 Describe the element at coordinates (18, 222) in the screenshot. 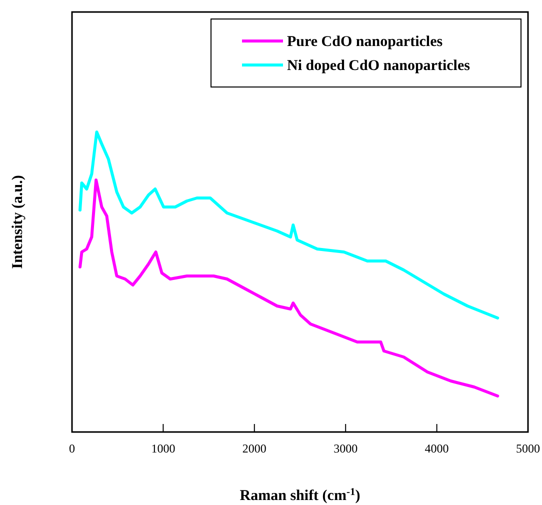

I see `y-axis-title: Intensity (a.u.)` at that location.